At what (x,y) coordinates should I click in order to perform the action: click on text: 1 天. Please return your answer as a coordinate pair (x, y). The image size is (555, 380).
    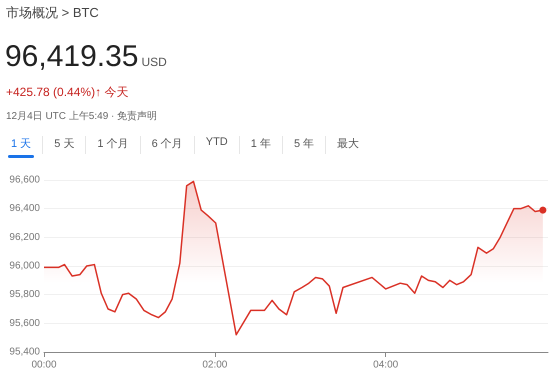
    Looking at the image, I should click on (21, 144).